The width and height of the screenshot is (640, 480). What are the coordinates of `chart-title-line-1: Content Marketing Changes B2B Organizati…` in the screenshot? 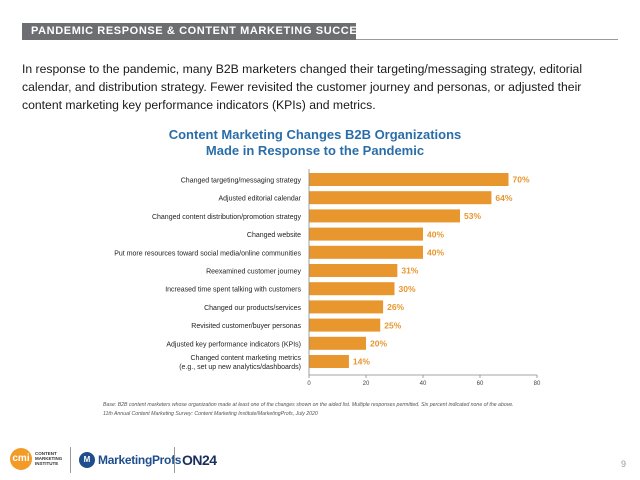 It's located at (315, 134).